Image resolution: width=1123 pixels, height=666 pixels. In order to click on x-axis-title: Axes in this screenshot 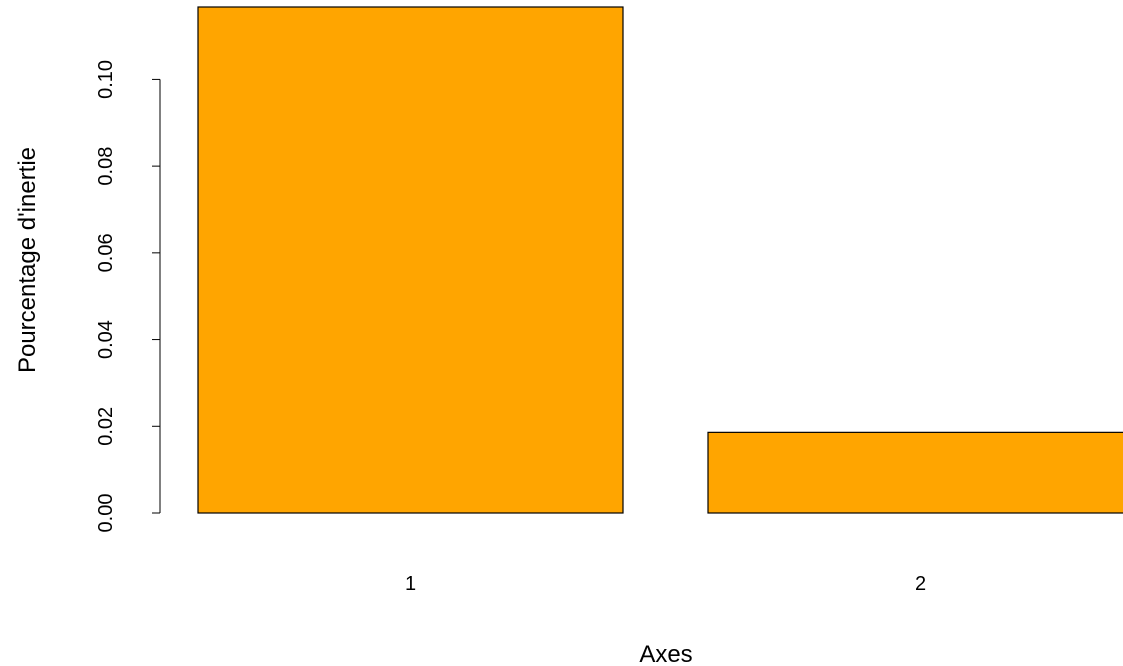, I will do `click(665, 653)`.